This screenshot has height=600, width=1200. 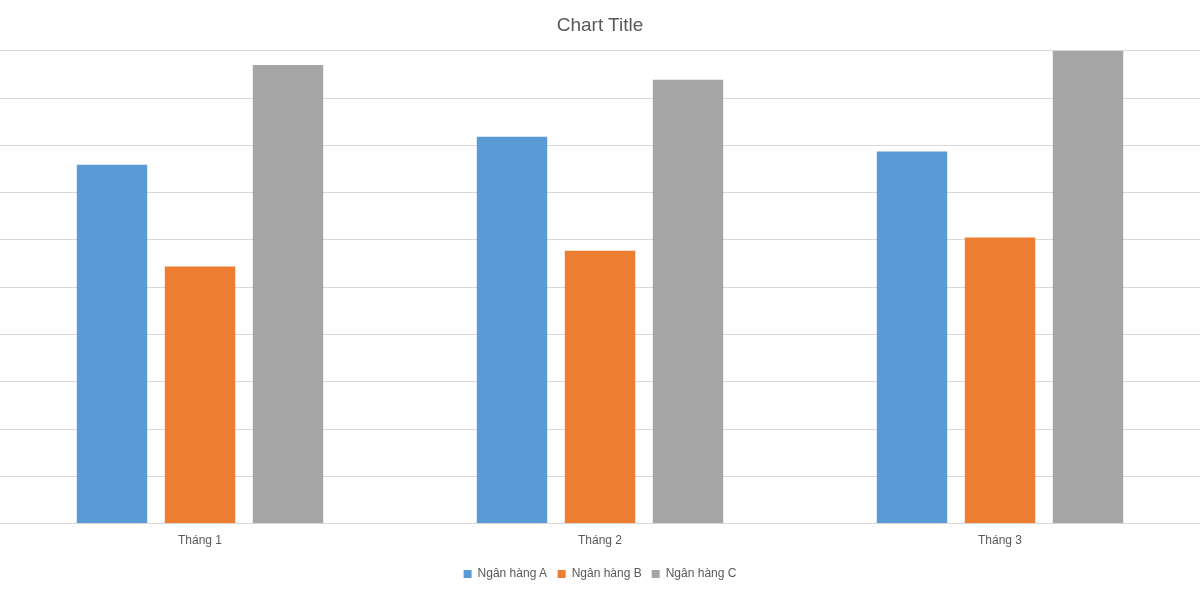 I want to click on chart-title: Chart Title, so click(x=600, y=24).